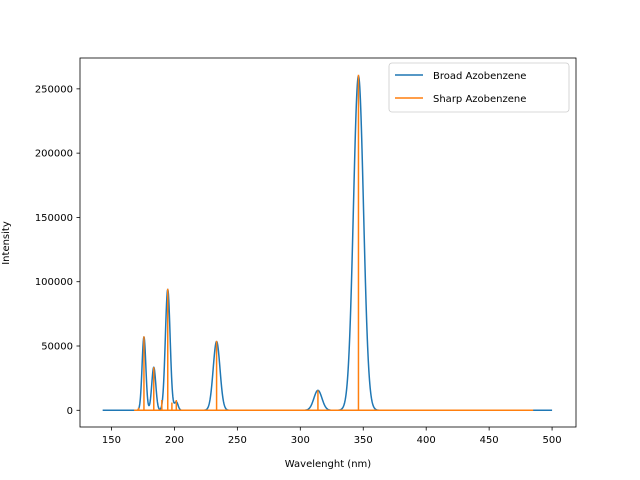 The image size is (640, 480). I want to click on x-tick-label: 200, so click(174, 440).